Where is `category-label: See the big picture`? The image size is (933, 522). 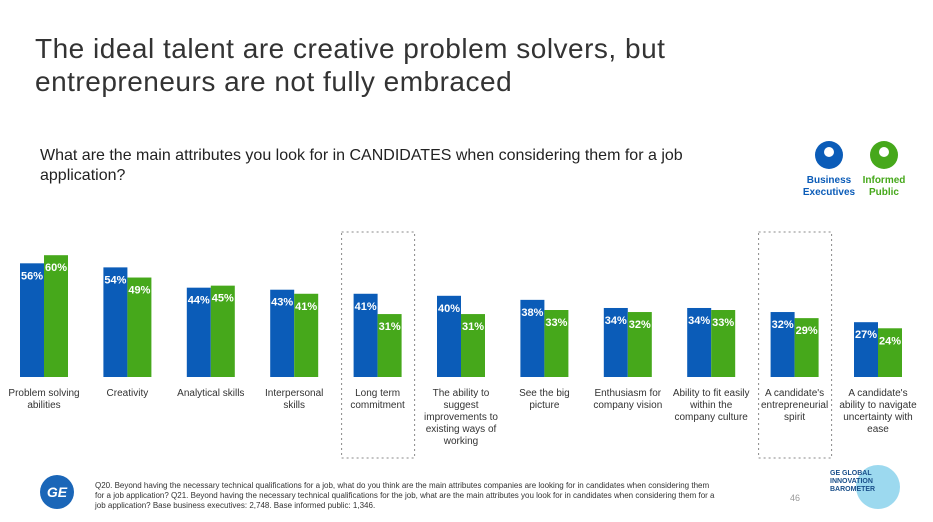
category-label: See the big picture is located at coordinates (544, 399).